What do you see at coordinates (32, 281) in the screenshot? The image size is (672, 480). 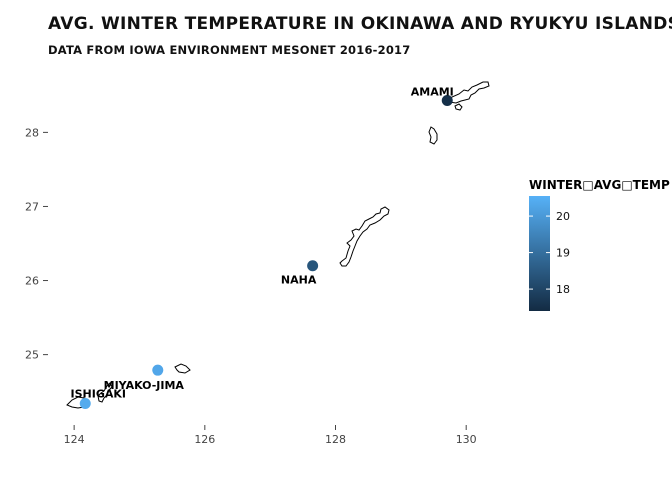 I see `y-tick-label: 26` at bounding box center [32, 281].